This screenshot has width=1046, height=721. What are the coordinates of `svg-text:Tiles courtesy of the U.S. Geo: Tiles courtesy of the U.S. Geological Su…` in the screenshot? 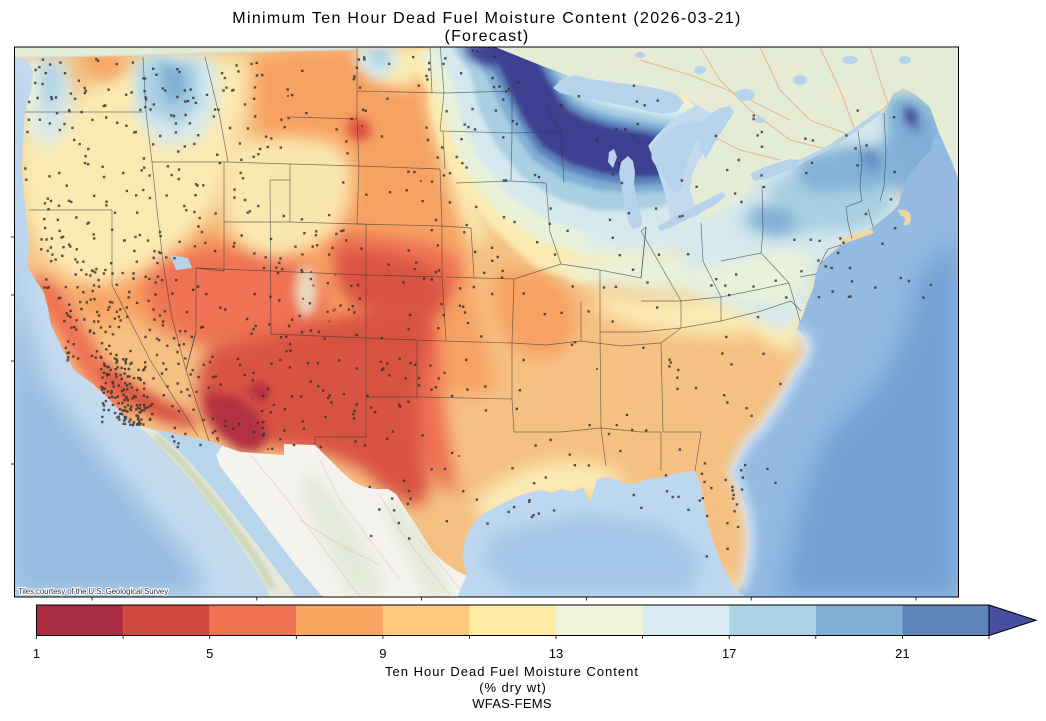 It's located at (93, 591).